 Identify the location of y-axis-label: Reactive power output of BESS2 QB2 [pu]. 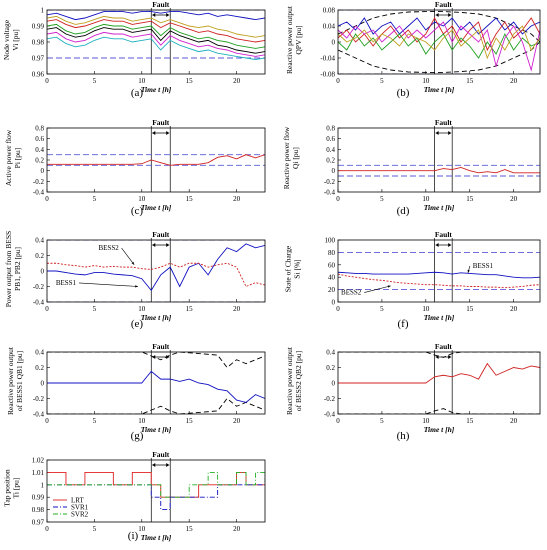
(294, 381).